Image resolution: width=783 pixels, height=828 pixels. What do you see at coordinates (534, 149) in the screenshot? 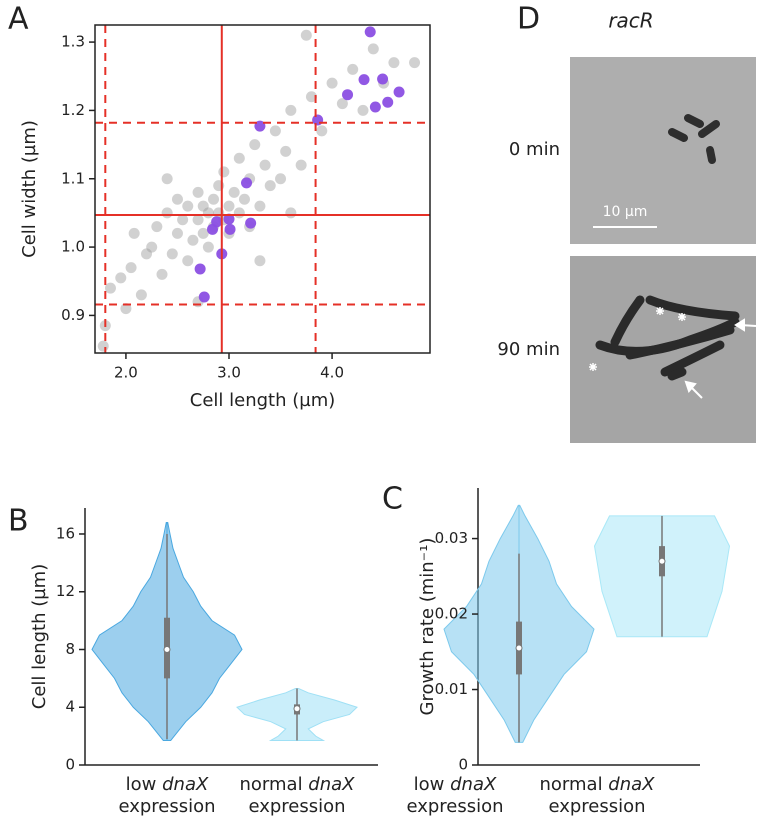
I see `row-label: 0 min` at bounding box center [534, 149].